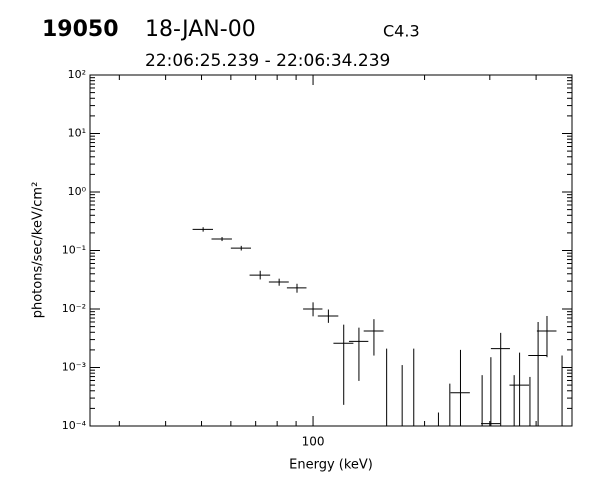  What do you see at coordinates (38, 250) in the screenshot?
I see `y-axis-label: photons/sec/keV/cm²` at bounding box center [38, 250].